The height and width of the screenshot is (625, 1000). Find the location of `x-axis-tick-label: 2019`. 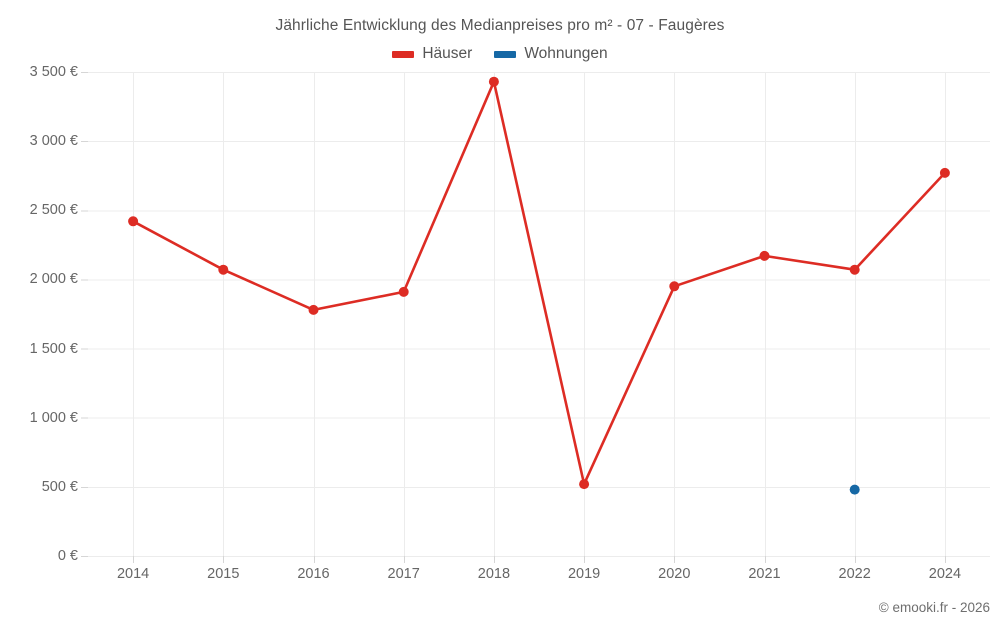

x-axis-tick-label: 2019 is located at coordinates (584, 574).